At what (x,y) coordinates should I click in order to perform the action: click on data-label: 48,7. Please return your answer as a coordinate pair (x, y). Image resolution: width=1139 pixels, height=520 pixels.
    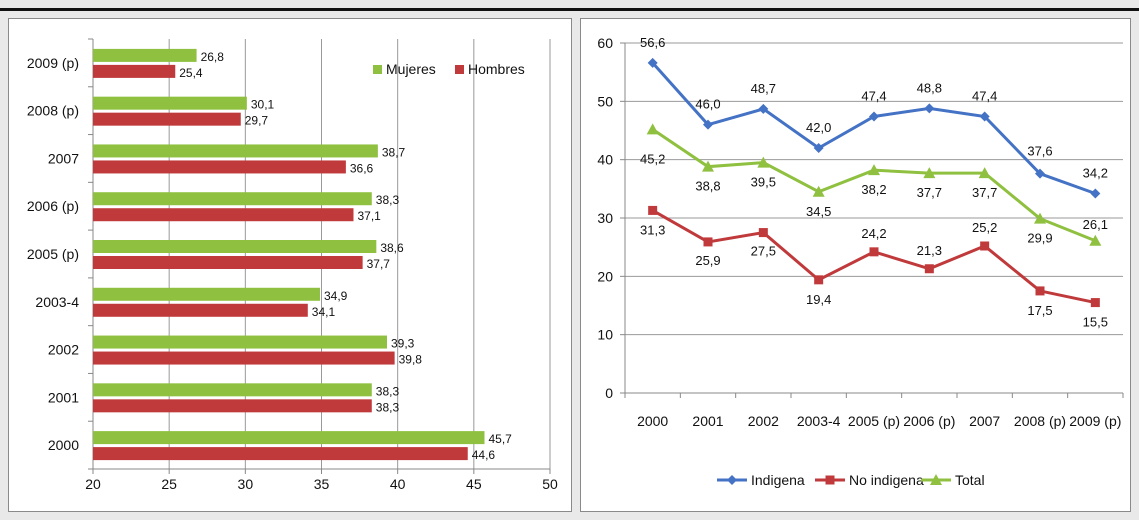
    Looking at the image, I should click on (763, 88).